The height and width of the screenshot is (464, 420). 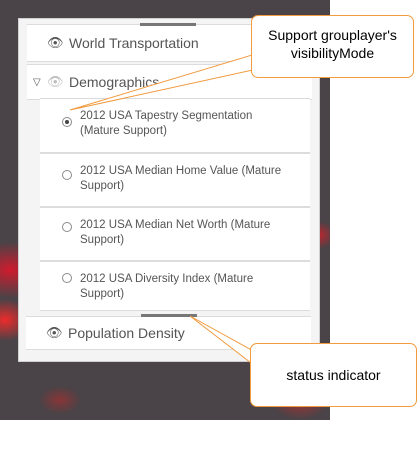 What do you see at coordinates (37, 82) in the screenshot?
I see `caret-down-icon: ▽` at bounding box center [37, 82].